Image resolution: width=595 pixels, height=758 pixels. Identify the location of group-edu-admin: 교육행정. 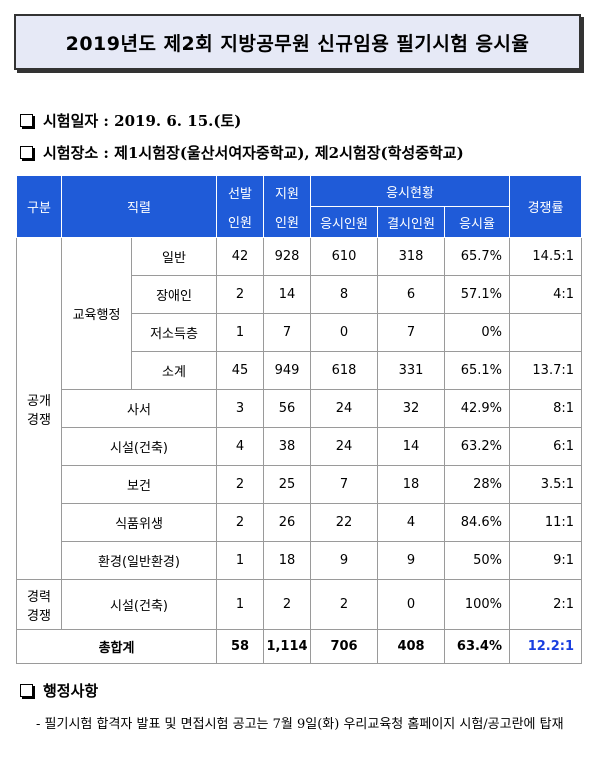
(96, 313).